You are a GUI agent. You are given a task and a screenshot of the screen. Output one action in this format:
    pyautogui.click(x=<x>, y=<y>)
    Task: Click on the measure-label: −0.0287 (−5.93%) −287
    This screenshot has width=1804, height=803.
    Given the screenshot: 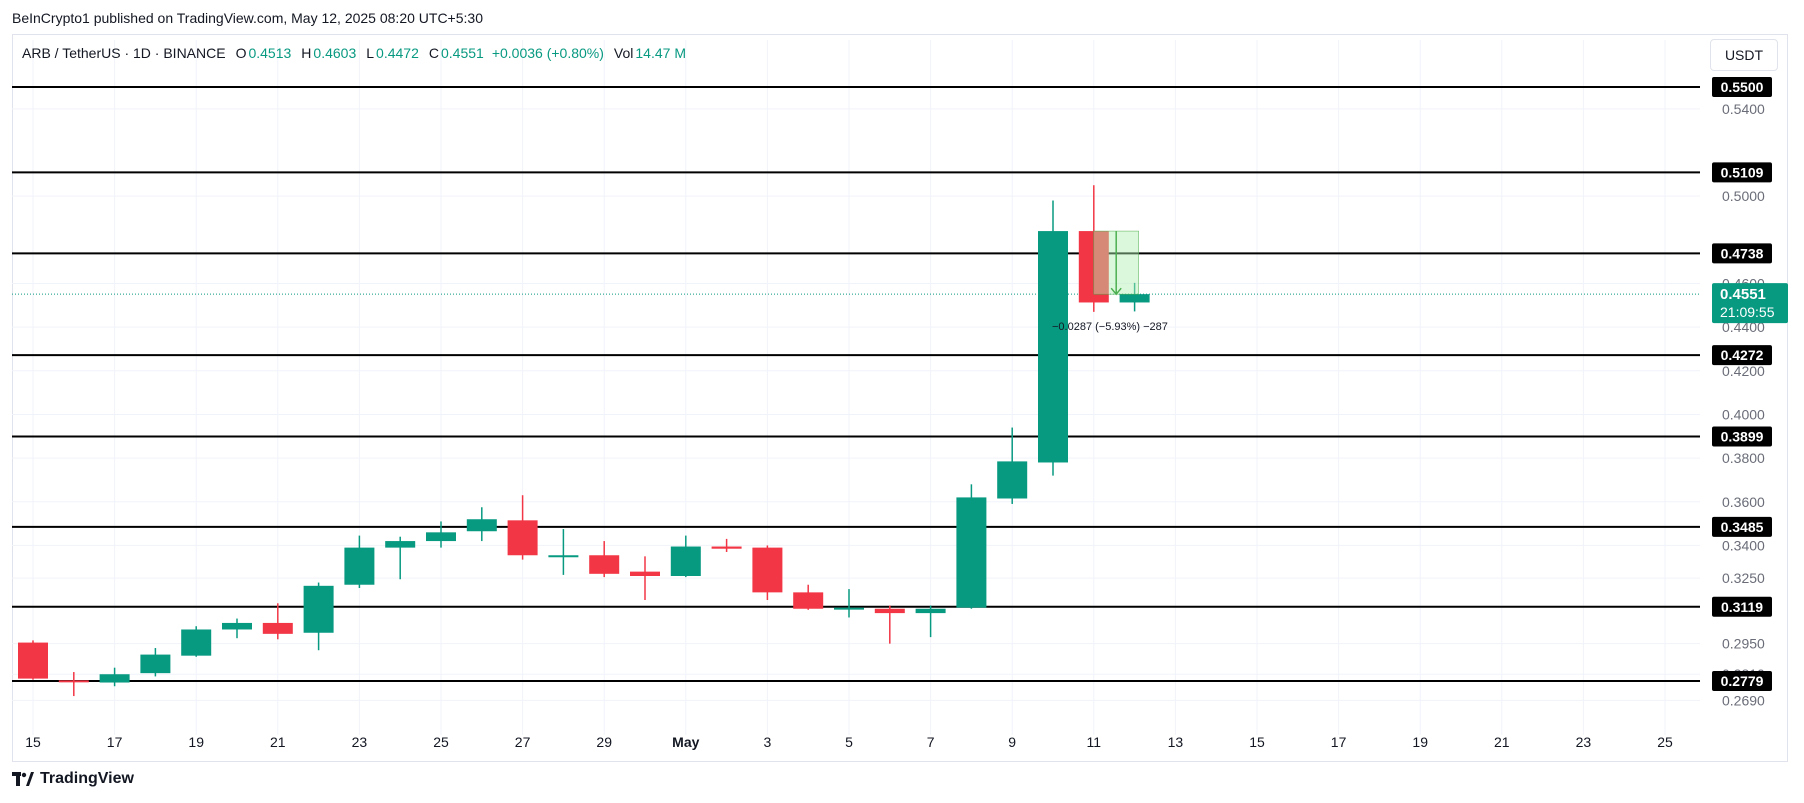 What is the action you would take?
    pyautogui.click(x=1110, y=327)
    